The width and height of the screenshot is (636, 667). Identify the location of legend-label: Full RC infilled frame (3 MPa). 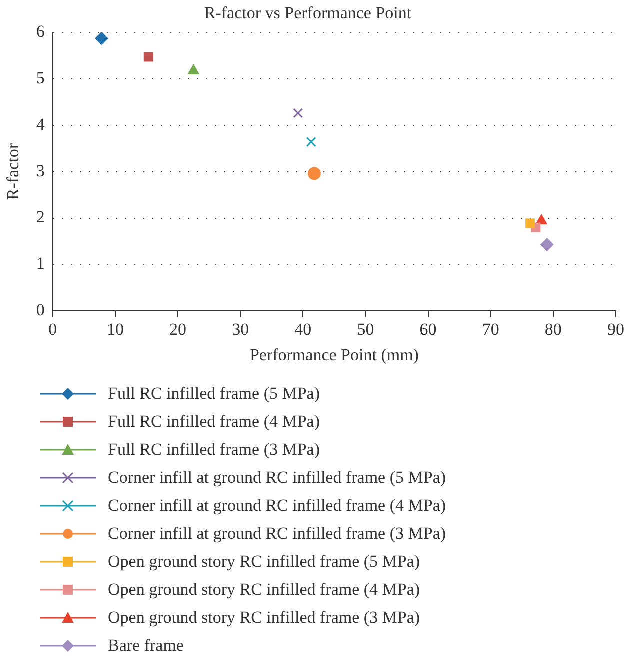
(214, 450).